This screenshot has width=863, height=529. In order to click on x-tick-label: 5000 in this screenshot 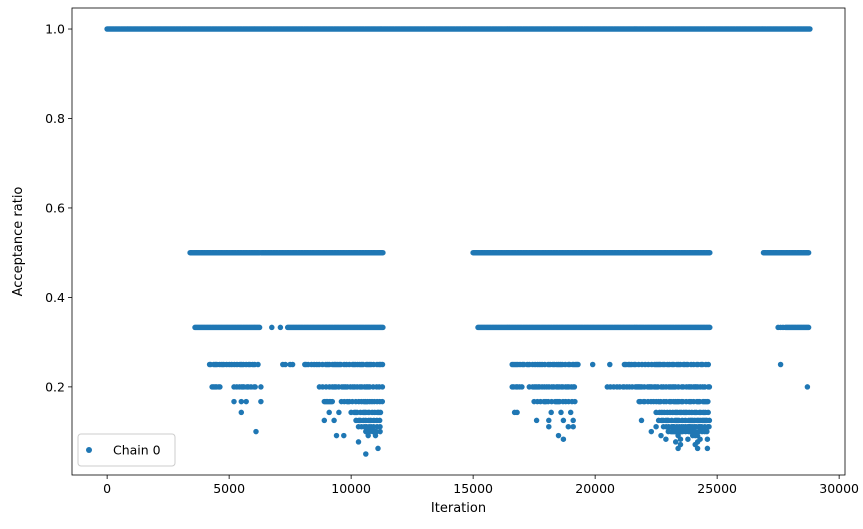, I will do `click(229, 488)`.